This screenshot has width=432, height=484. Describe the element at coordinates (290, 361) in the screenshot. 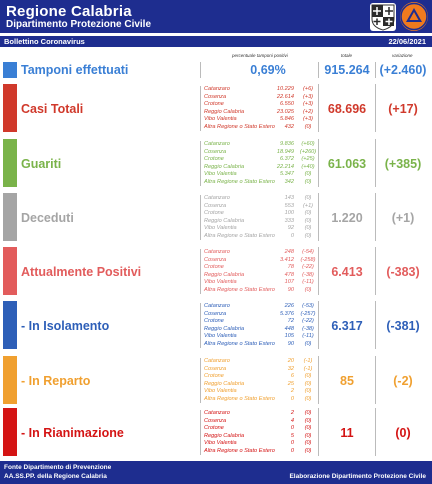

I see `province-value: 20` at that location.